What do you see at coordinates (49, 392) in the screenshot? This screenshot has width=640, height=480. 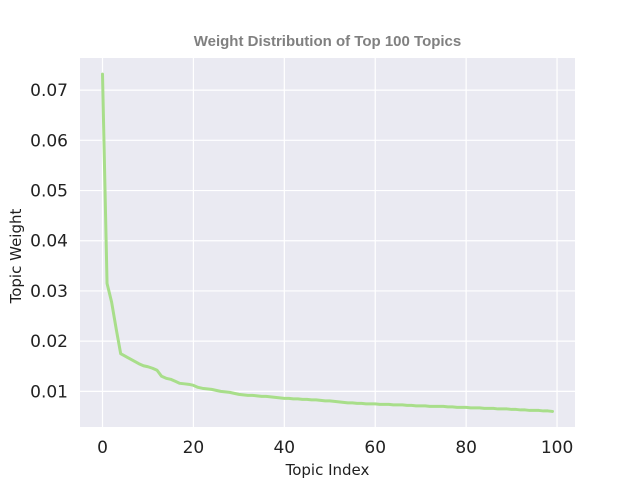 I see `y-tick-label: 0.01` at bounding box center [49, 392].